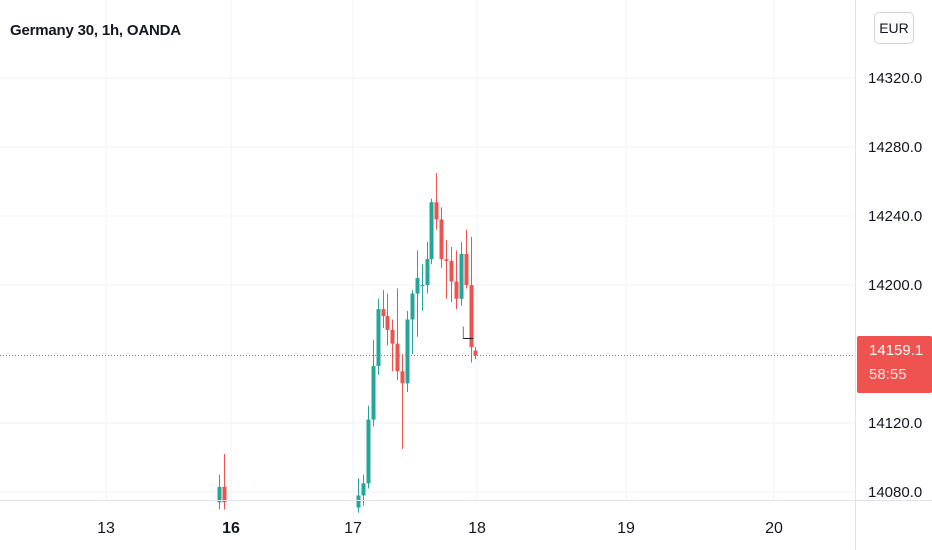 Image resolution: width=932 pixels, height=550 pixels. What do you see at coordinates (106, 528) in the screenshot?
I see `time-tick-label: 13` at bounding box center [106, 528].